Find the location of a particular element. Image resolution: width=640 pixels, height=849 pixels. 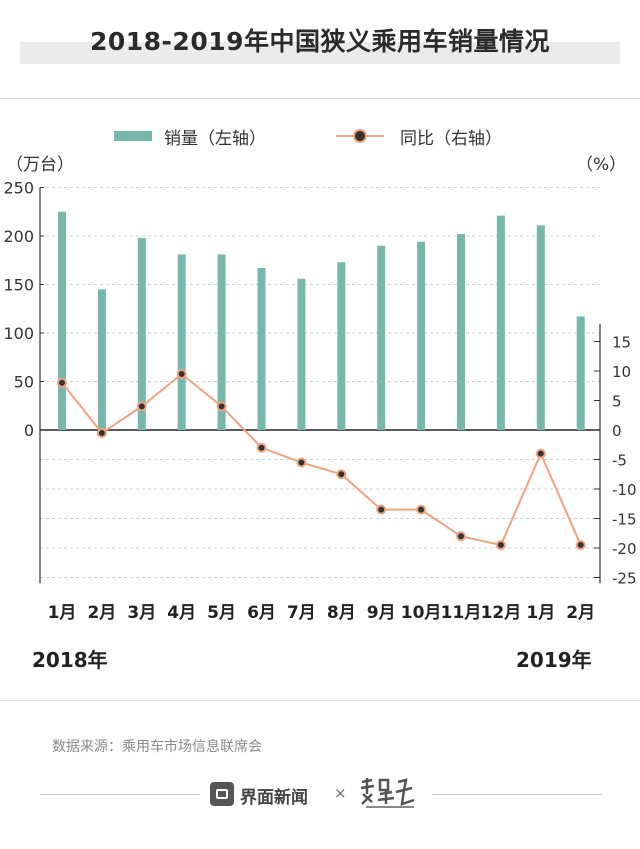

legend-bar-label: 销量（左轴） is located at coordinates (215, 139).